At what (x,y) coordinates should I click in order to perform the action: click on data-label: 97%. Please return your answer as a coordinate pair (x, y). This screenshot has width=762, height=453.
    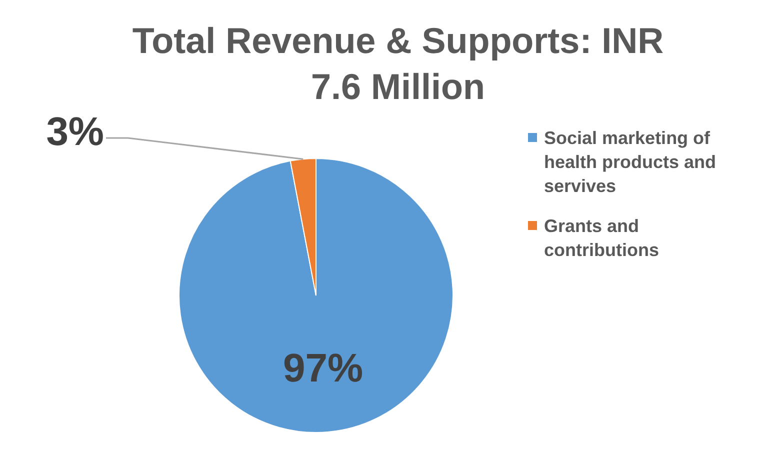
    Looking at the image, I should click on (323, 368).